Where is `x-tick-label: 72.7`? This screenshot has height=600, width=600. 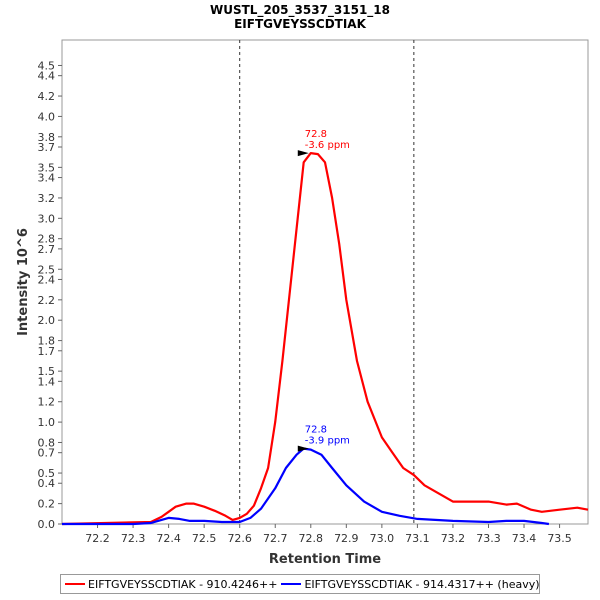
x-tick-label: 72.7 is located at coordinates (275, 538).